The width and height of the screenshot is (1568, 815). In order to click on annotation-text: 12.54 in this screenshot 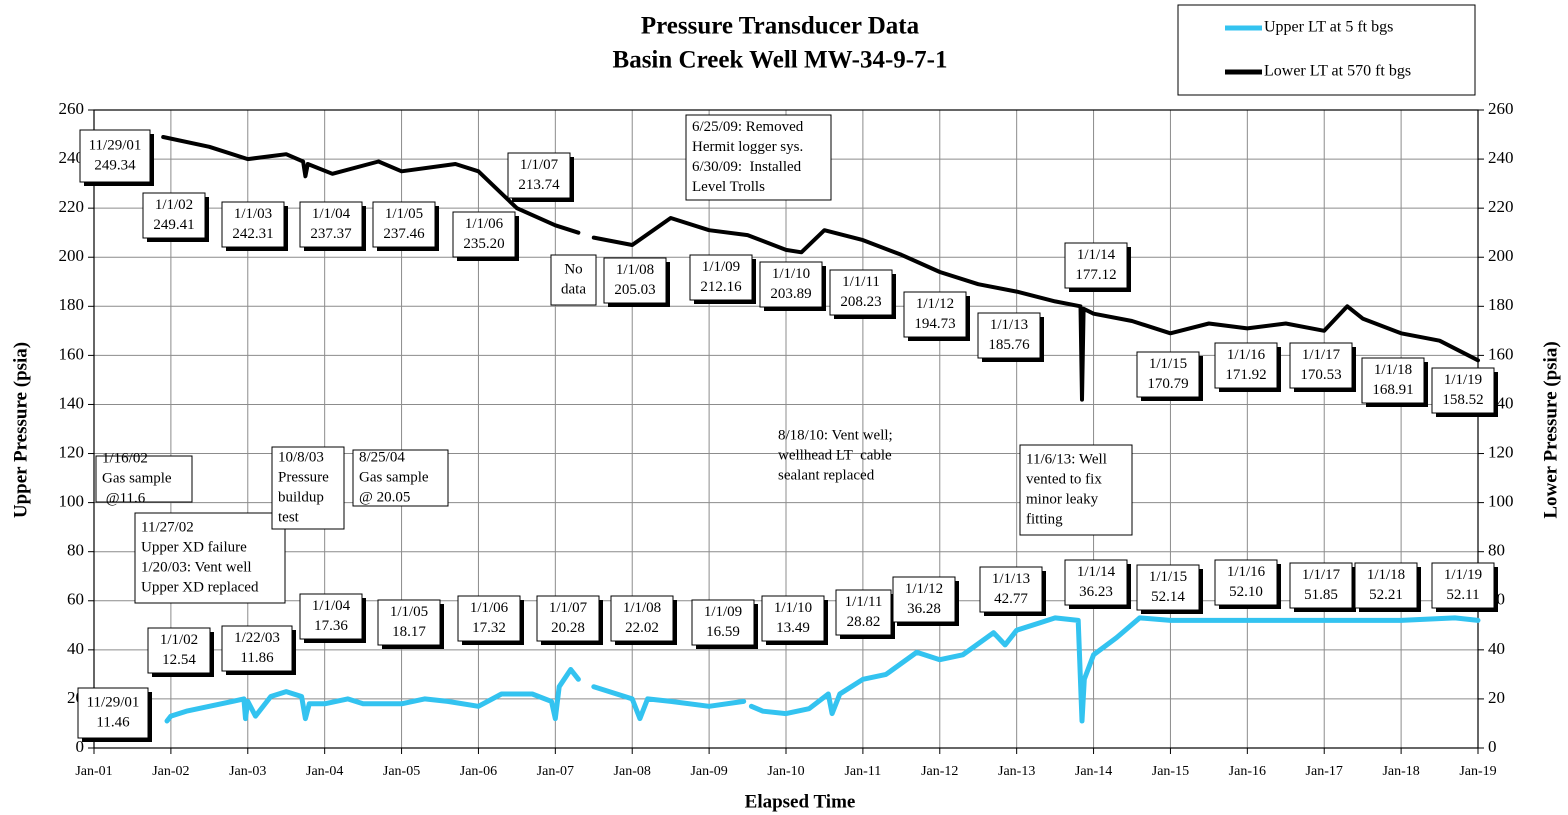, I will do `click(179, 660)`.